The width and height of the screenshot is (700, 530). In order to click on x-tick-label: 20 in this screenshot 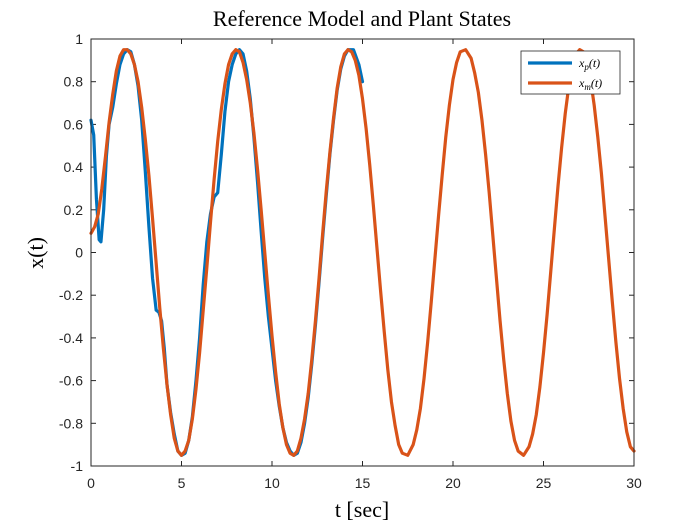, I will do `click(453, 483)`.